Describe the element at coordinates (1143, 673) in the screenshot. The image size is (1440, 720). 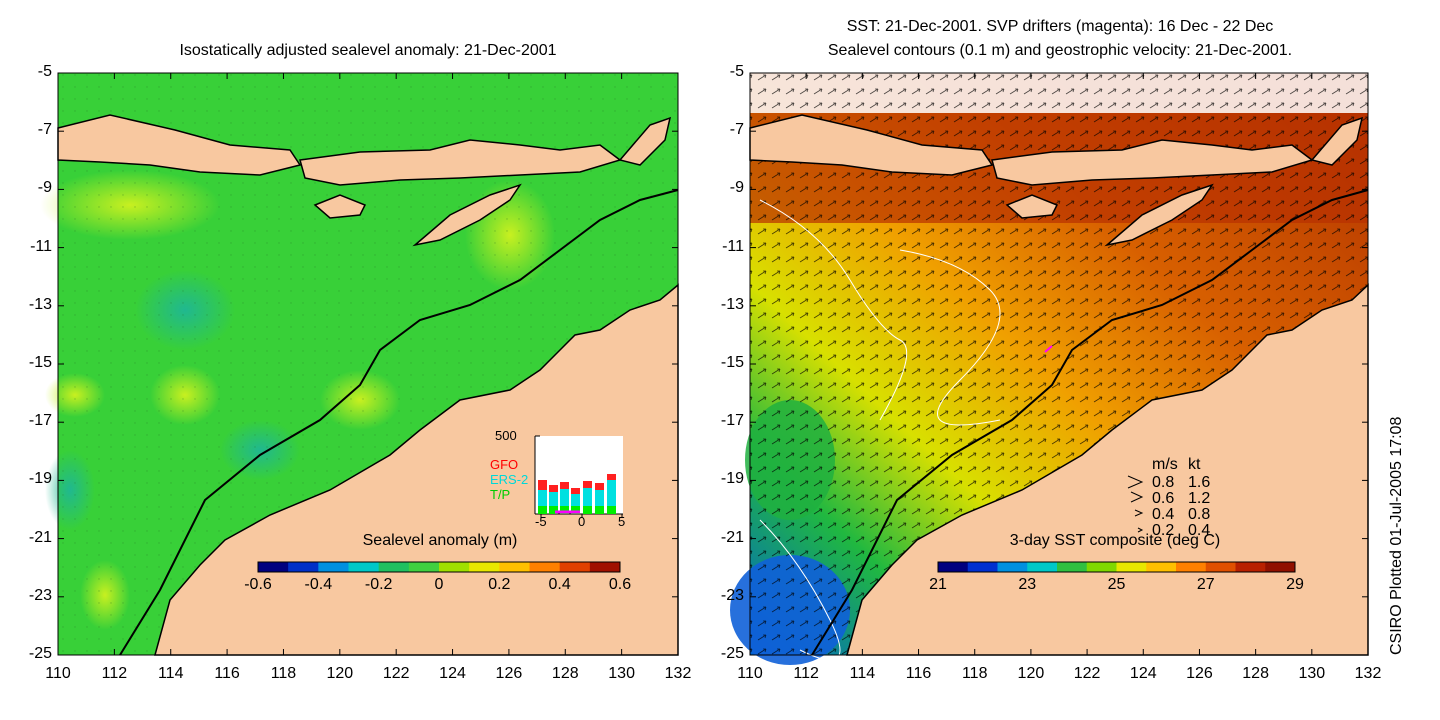
I see `x-tick-label: 124` at that location.